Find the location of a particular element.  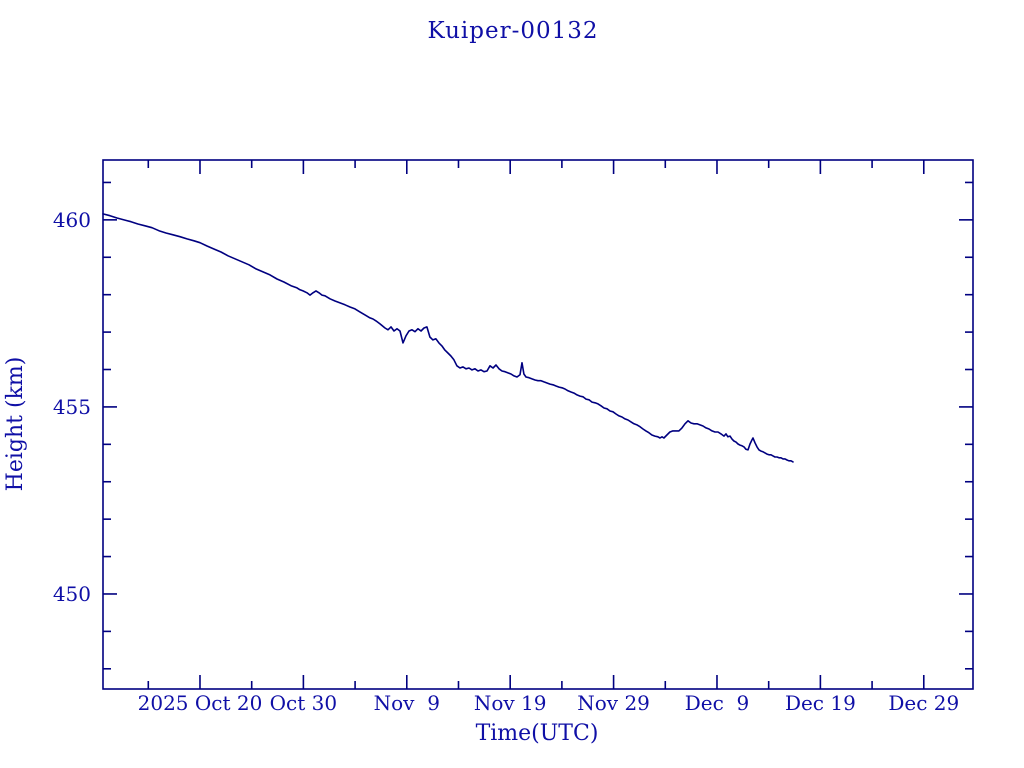

y-axis-label: Height (km) is located at coordinates (15, 424).